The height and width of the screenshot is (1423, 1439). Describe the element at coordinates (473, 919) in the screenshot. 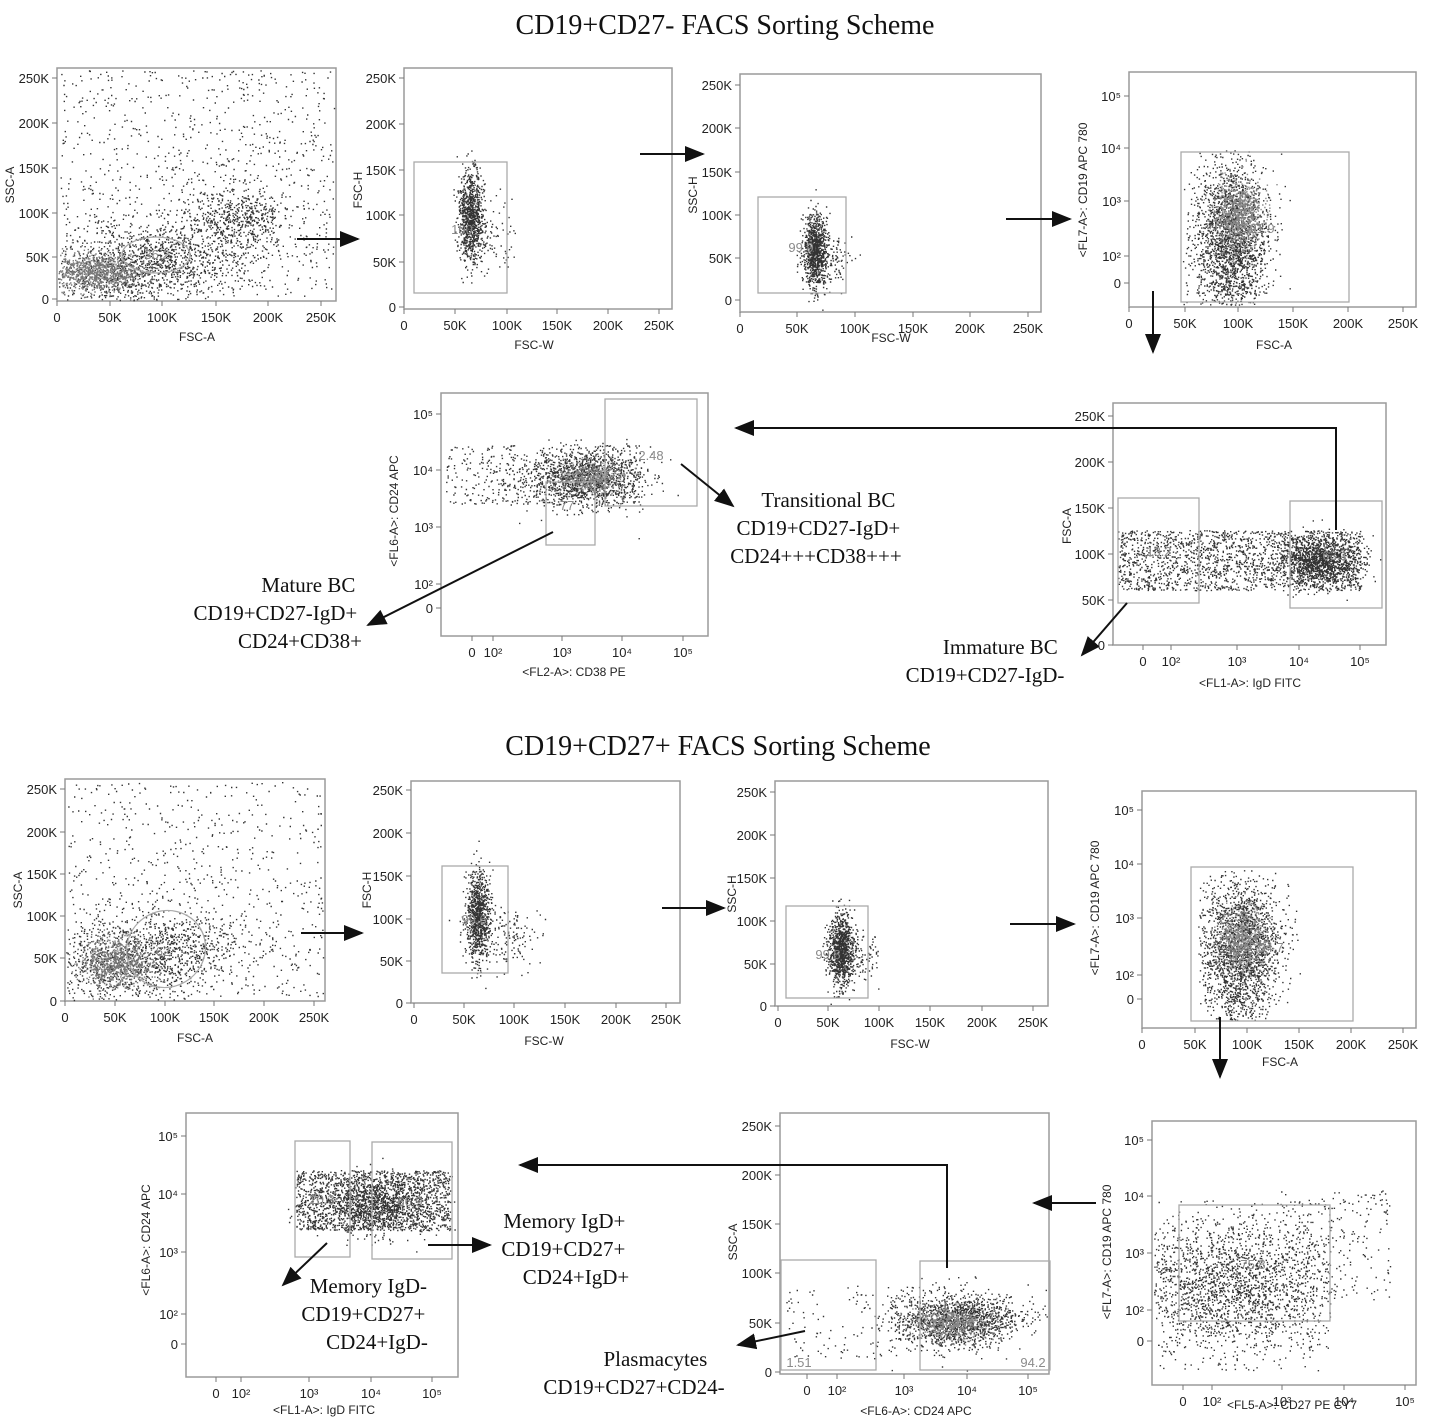

I see `gate-percentage: 99.6` at that location.